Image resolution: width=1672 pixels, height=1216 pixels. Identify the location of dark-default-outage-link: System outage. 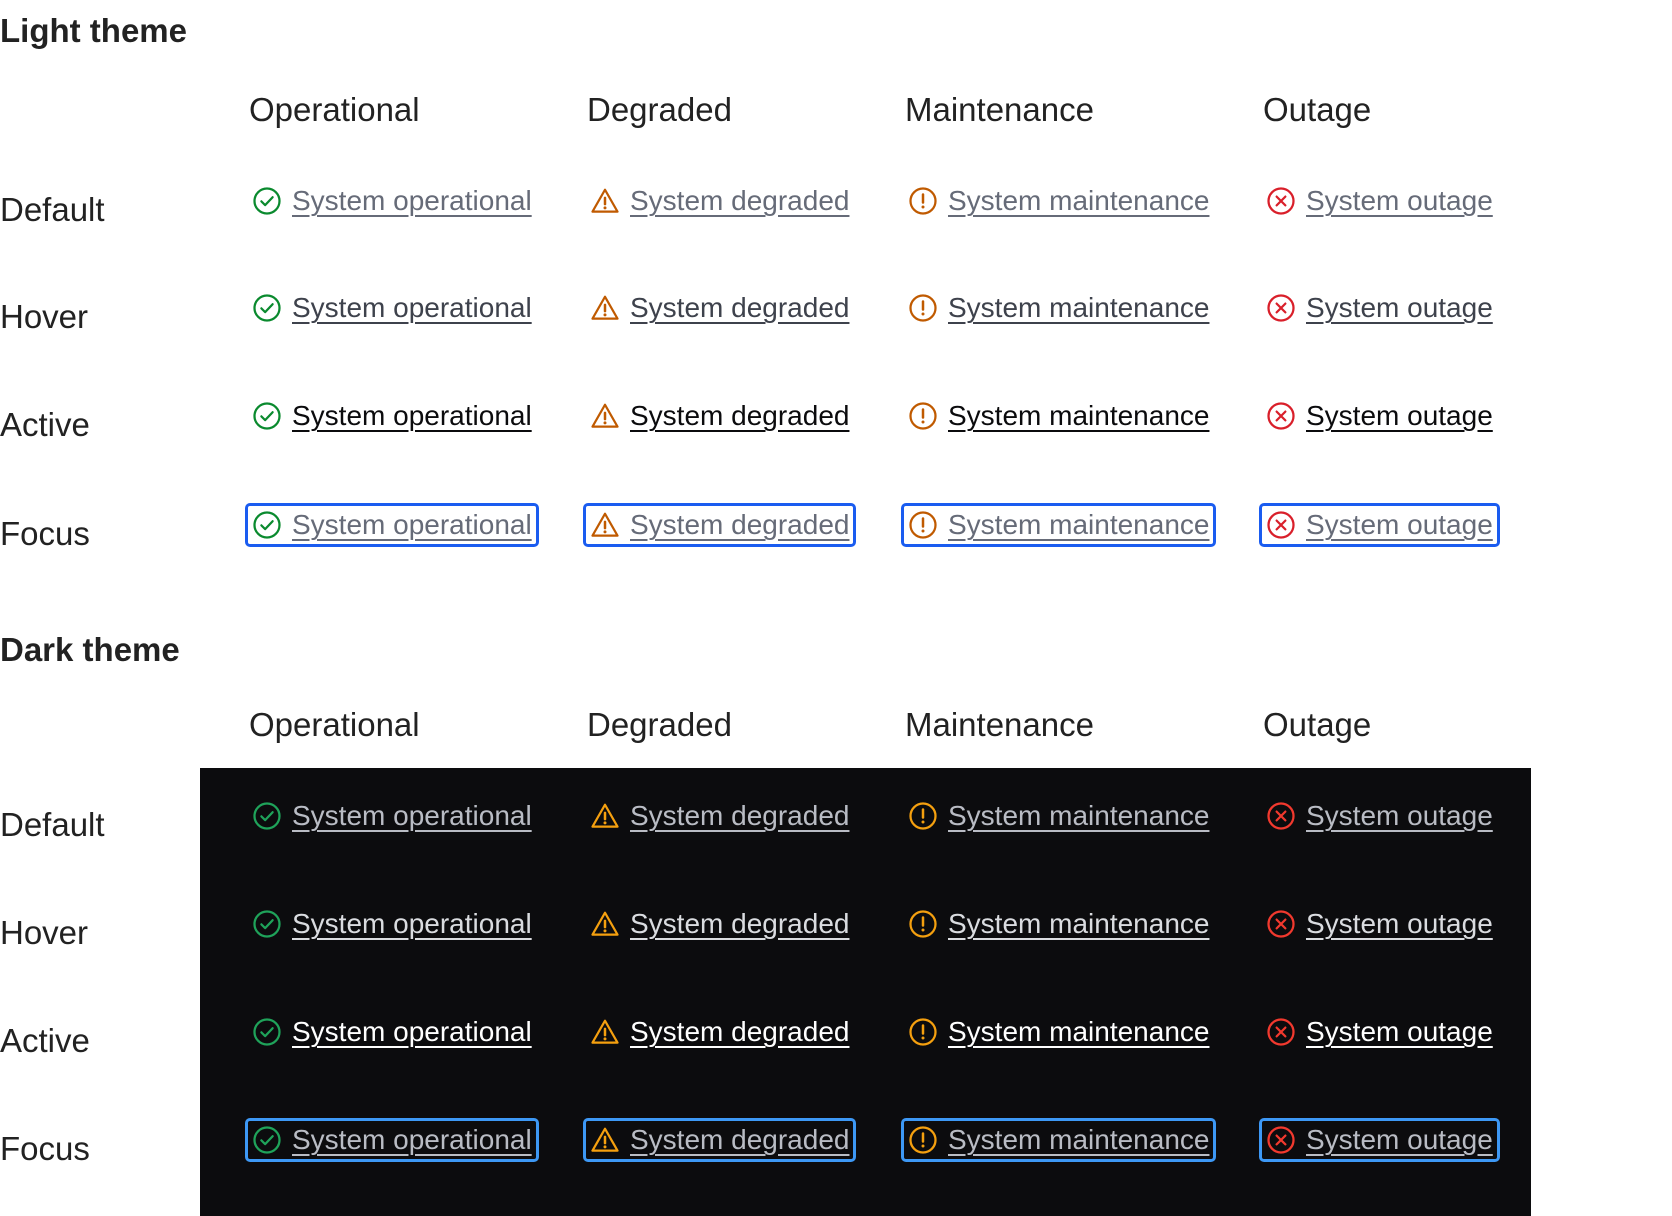
(1379, 816).